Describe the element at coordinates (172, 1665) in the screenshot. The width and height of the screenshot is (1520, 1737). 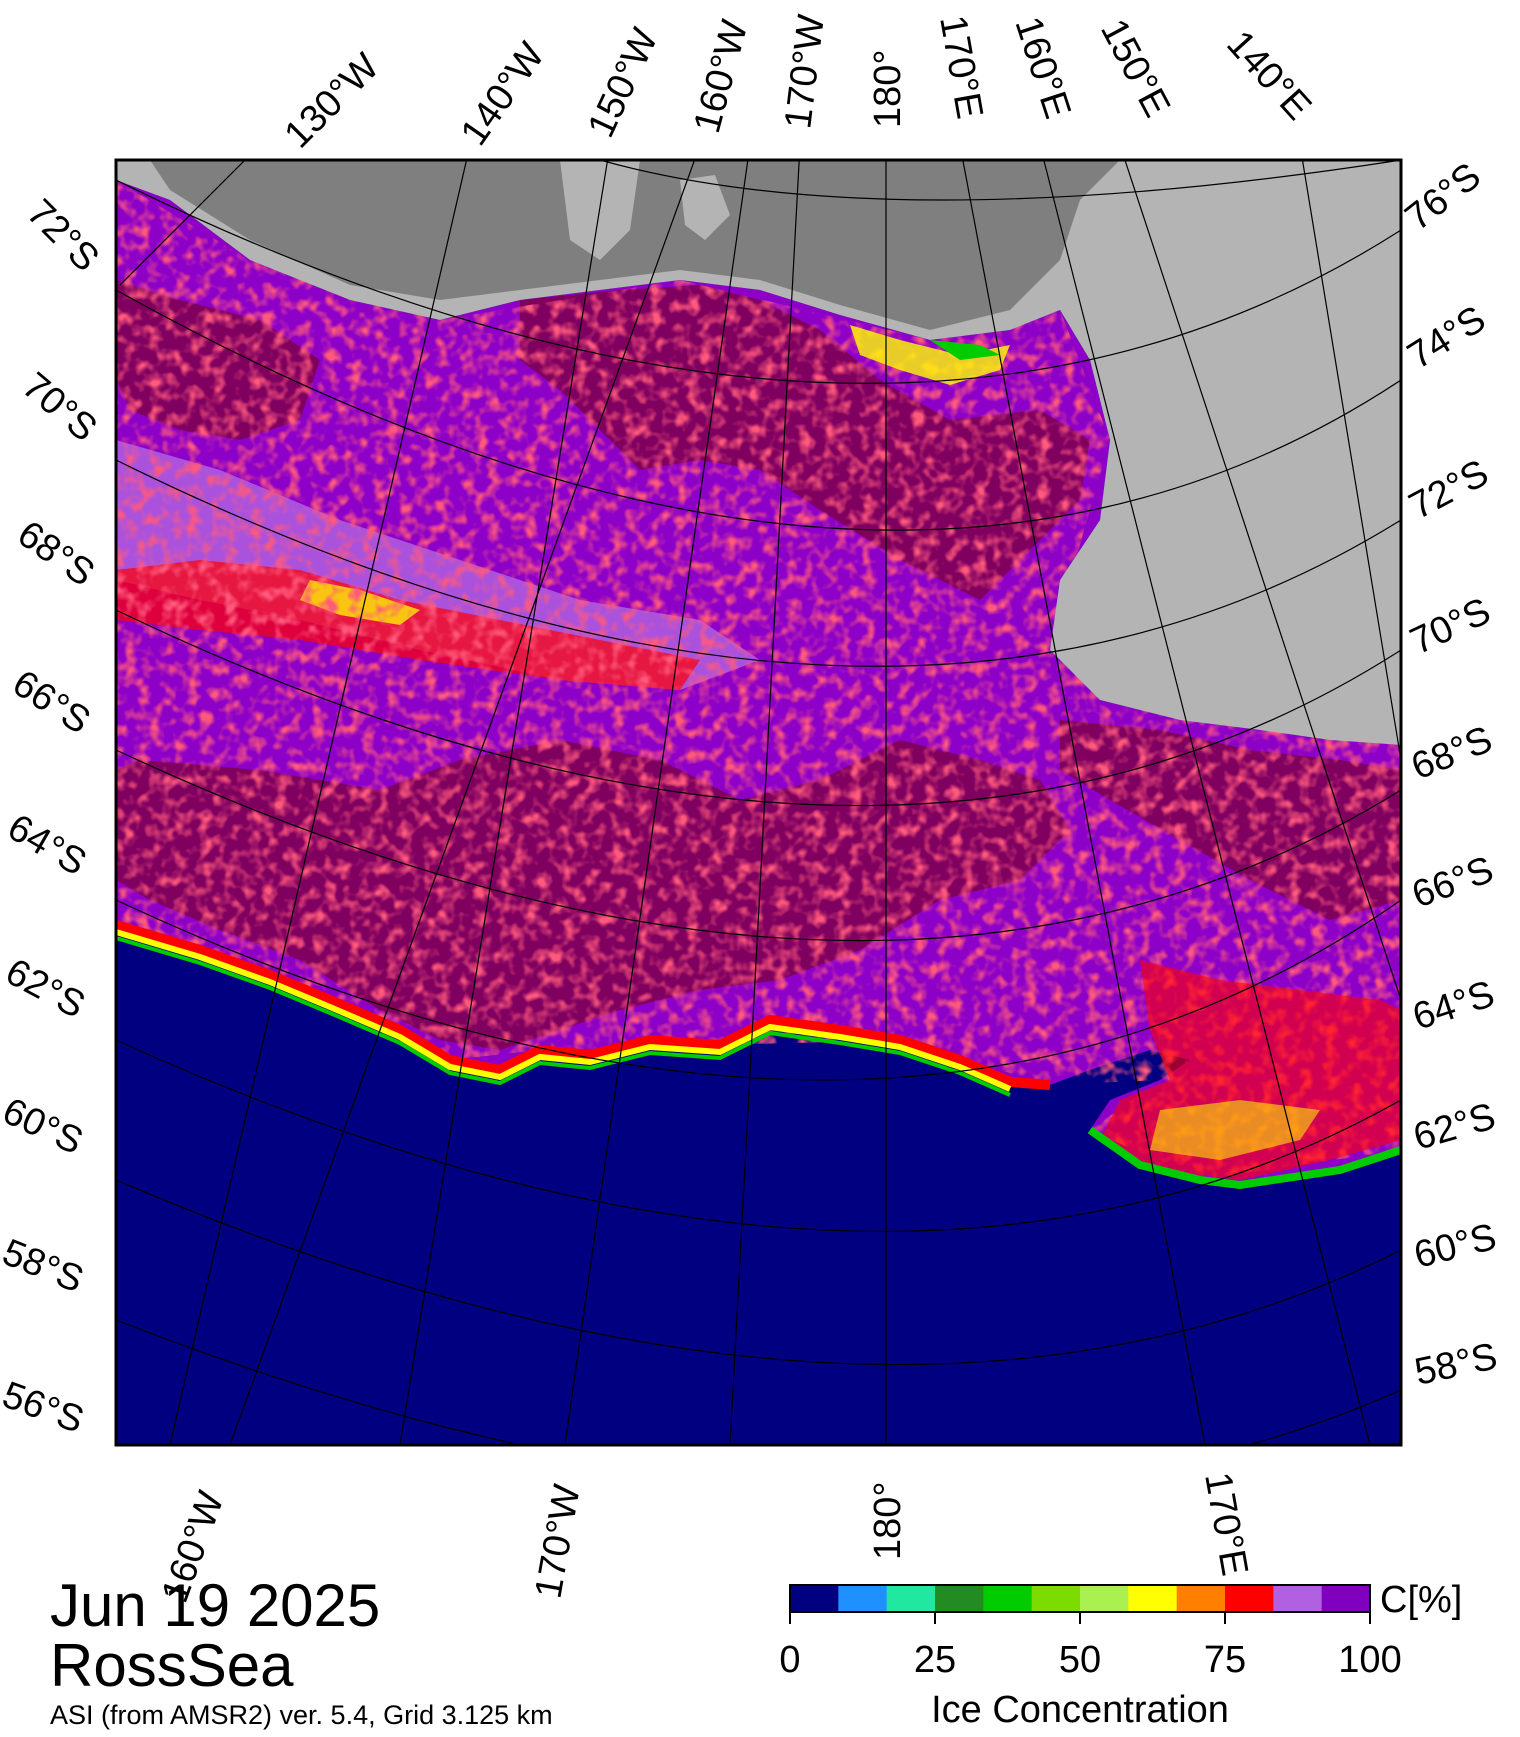
I see `region-title: RossSea` at that location.